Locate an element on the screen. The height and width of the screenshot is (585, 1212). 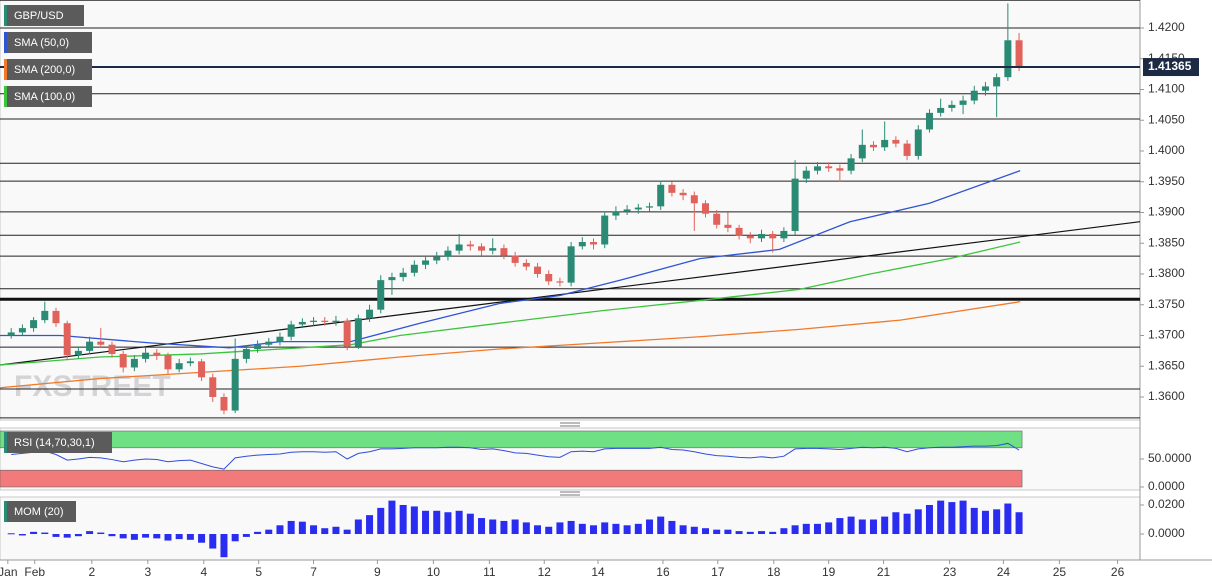
legend-label: SMA (50,0) is located at coordinates (41, 43).